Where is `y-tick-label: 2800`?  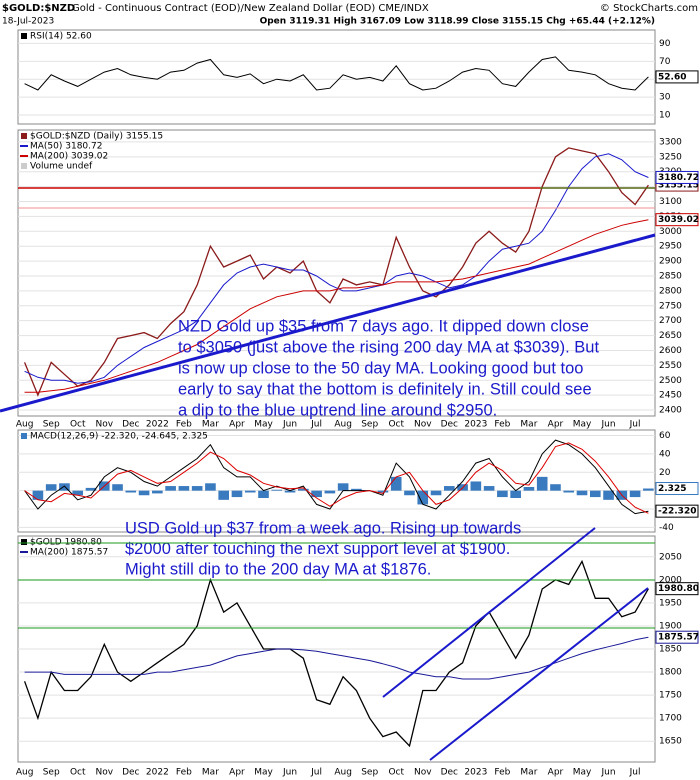 y-tick-label: 2800 is located at coordinates (670, 291).